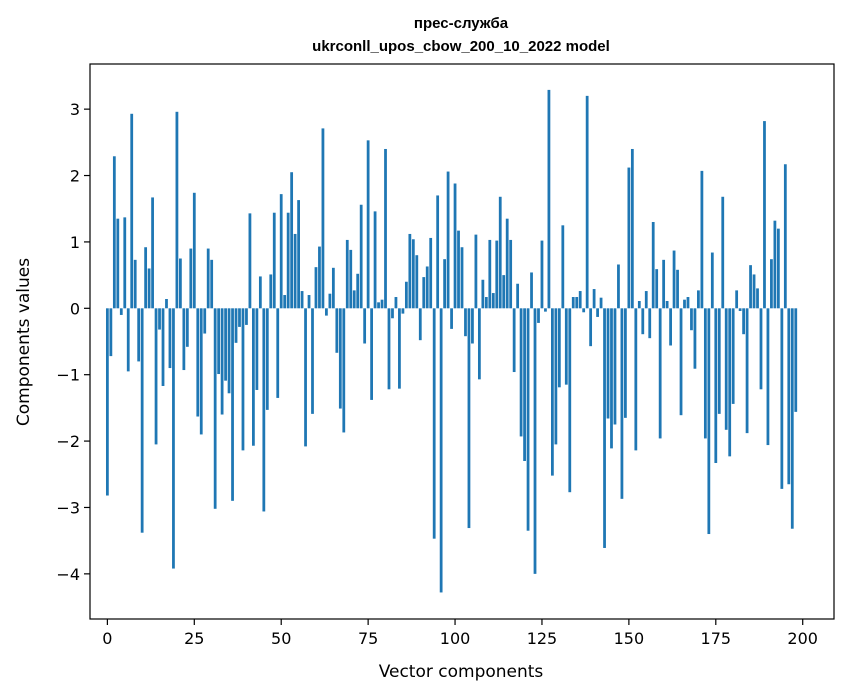 This screenshot has height=696, width=847. I want to click on x-tick-label: 150, so click(629, 638).